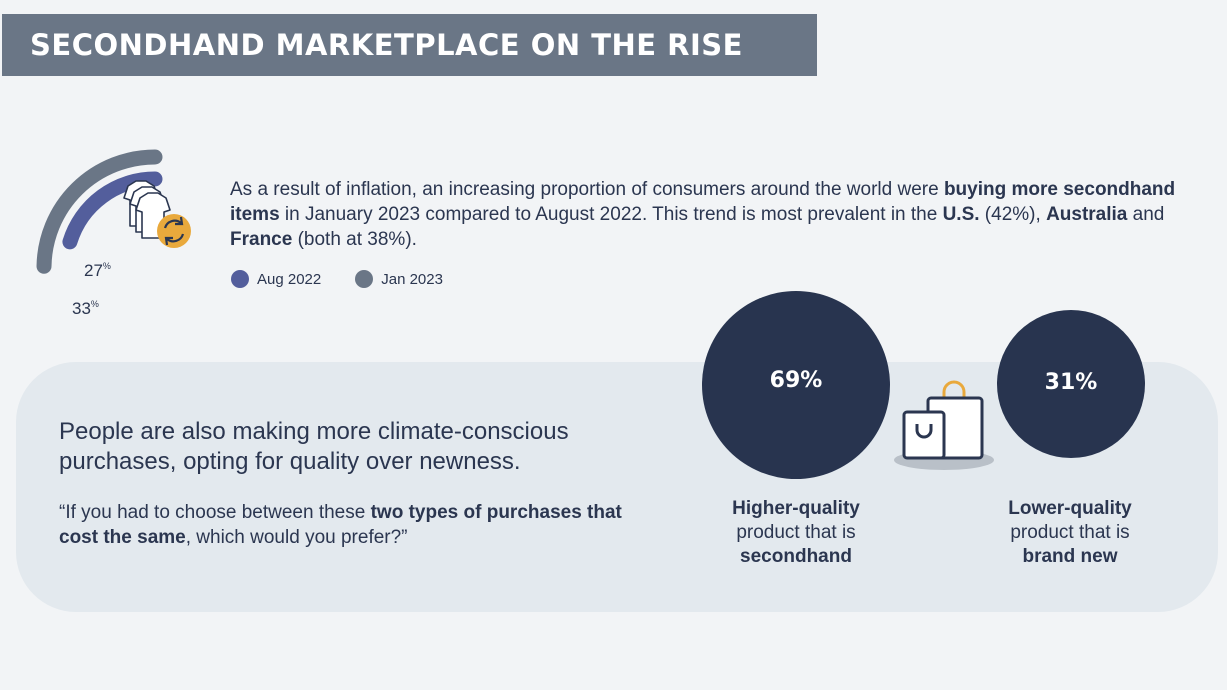  I want to click on bubble-value-secondhand: 69%, so click(796, 380).